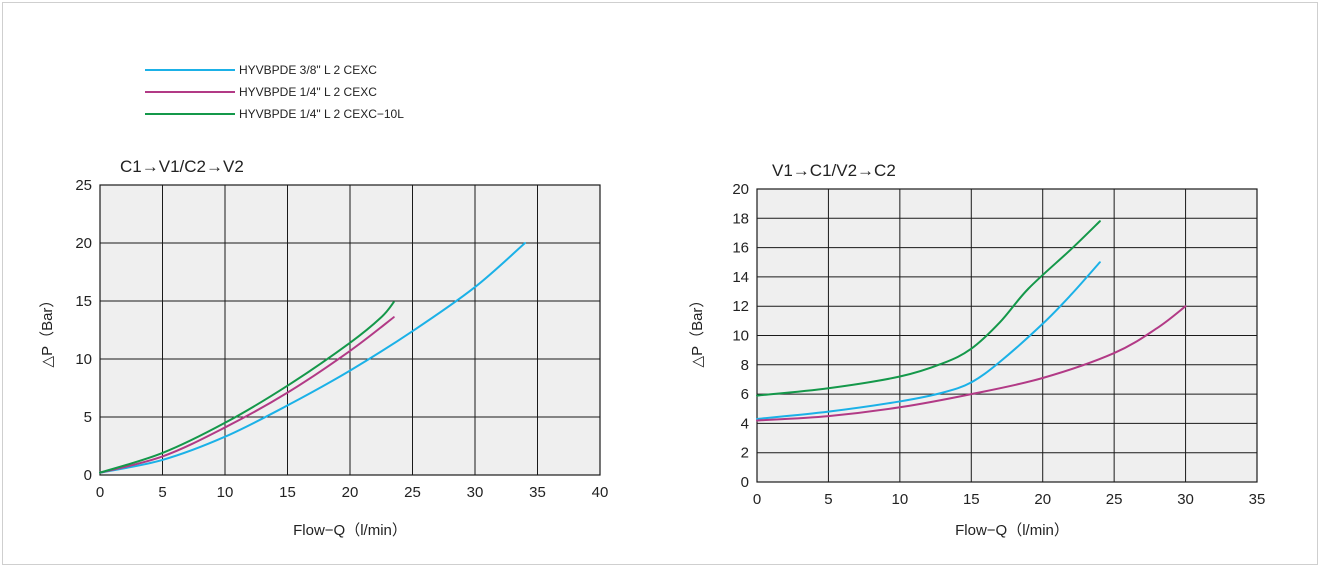 The height and width of the screenshot is (569, 1322). Describe the element at coordinates (745, 365) in the screenshot. I see `y-tick-label: 8` at that location.